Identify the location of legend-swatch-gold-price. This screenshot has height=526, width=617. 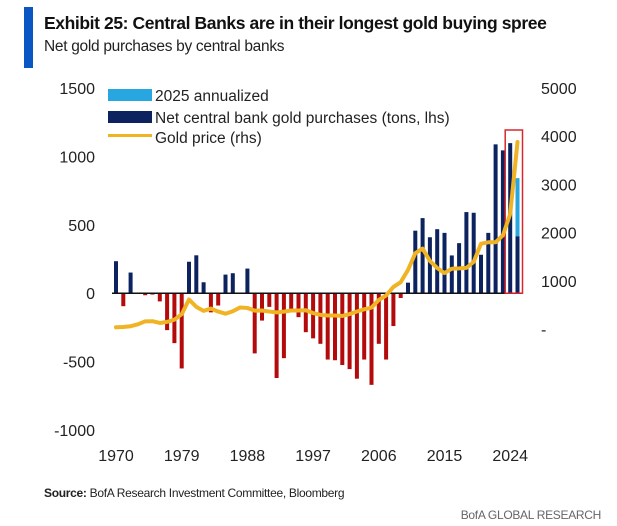
(130, 135).